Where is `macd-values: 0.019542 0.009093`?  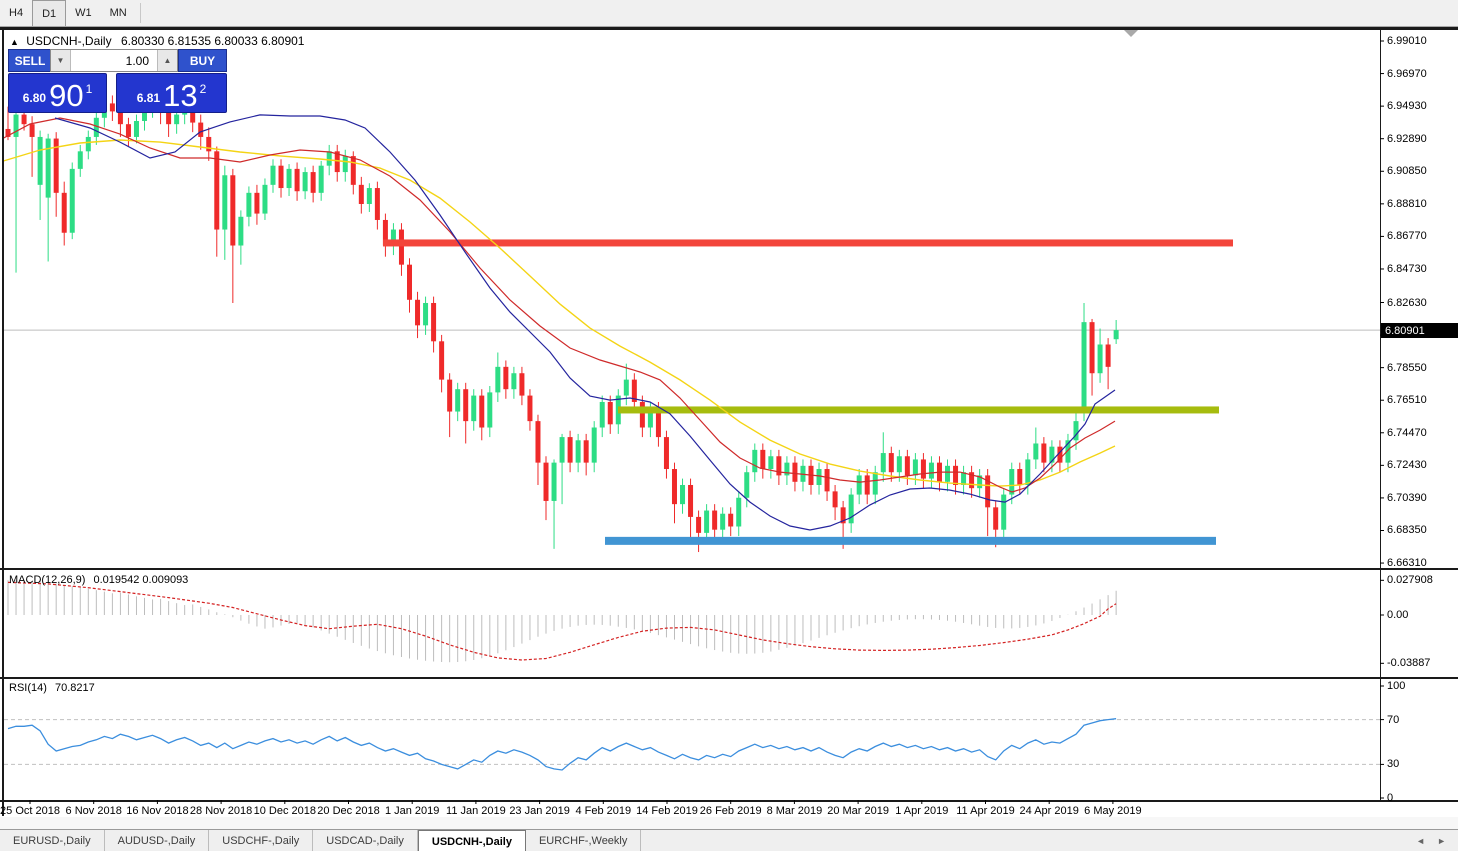 macd-values: 0.019542 0.009093 is located at coordinates (141, 580).